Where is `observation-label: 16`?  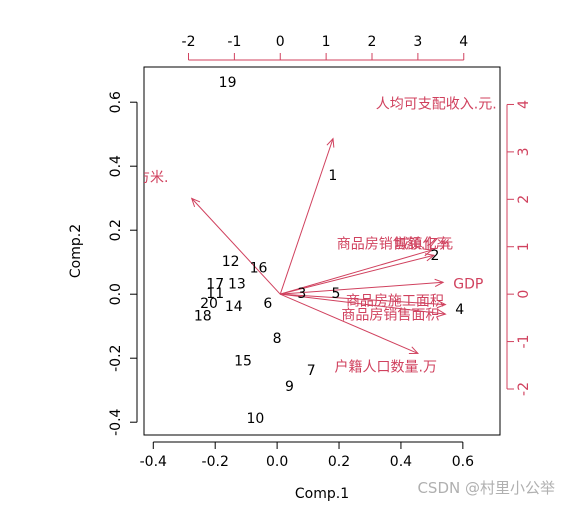 observation-label: 16 is located at coordinates (259, 269).